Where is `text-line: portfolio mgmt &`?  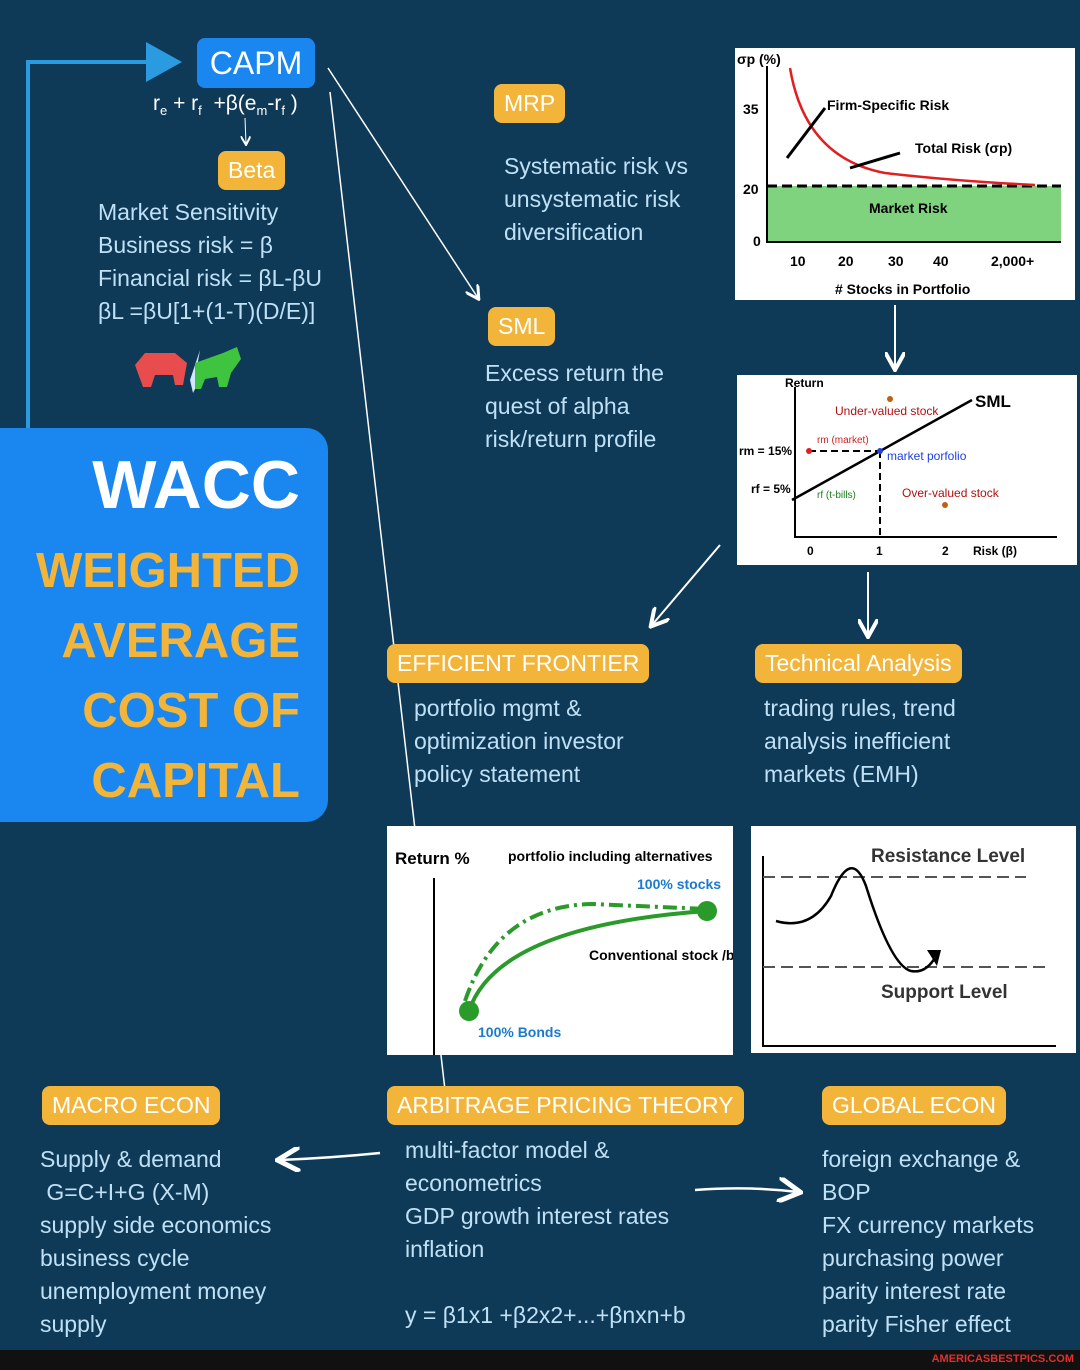
text-line: portfolio mgmt & is located at coordinates (498, 708).